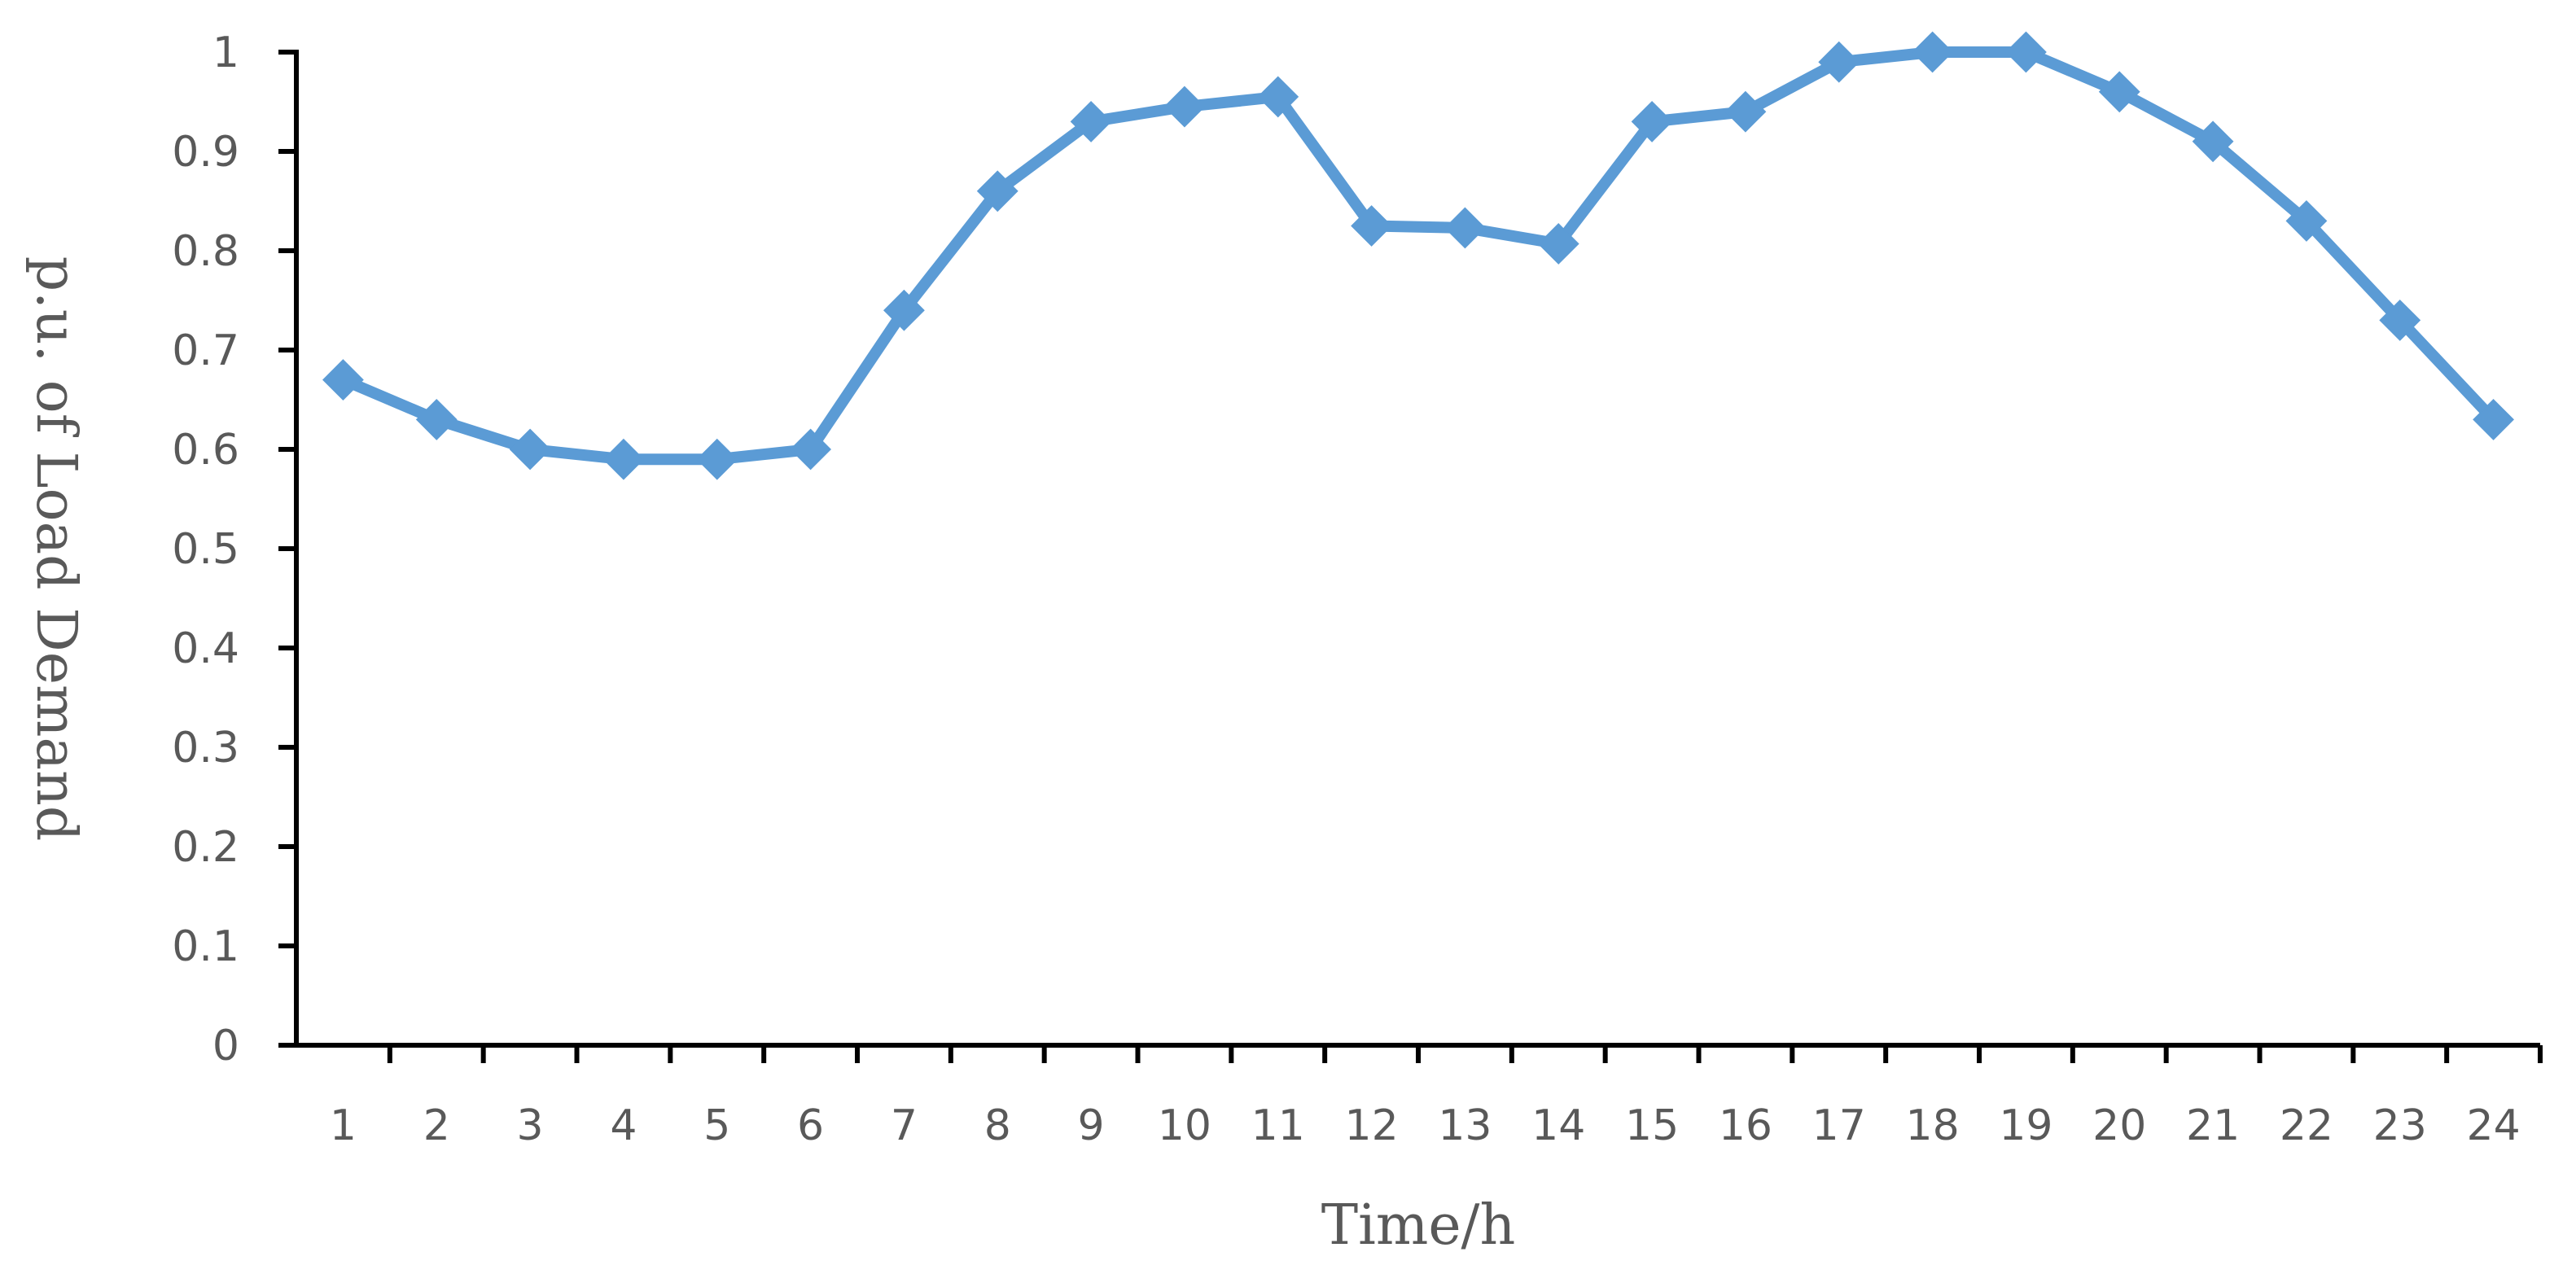  Describe the element at coordinates (2025, 1125) in the screenshot. I see `x-tick-label: 19` at that location.